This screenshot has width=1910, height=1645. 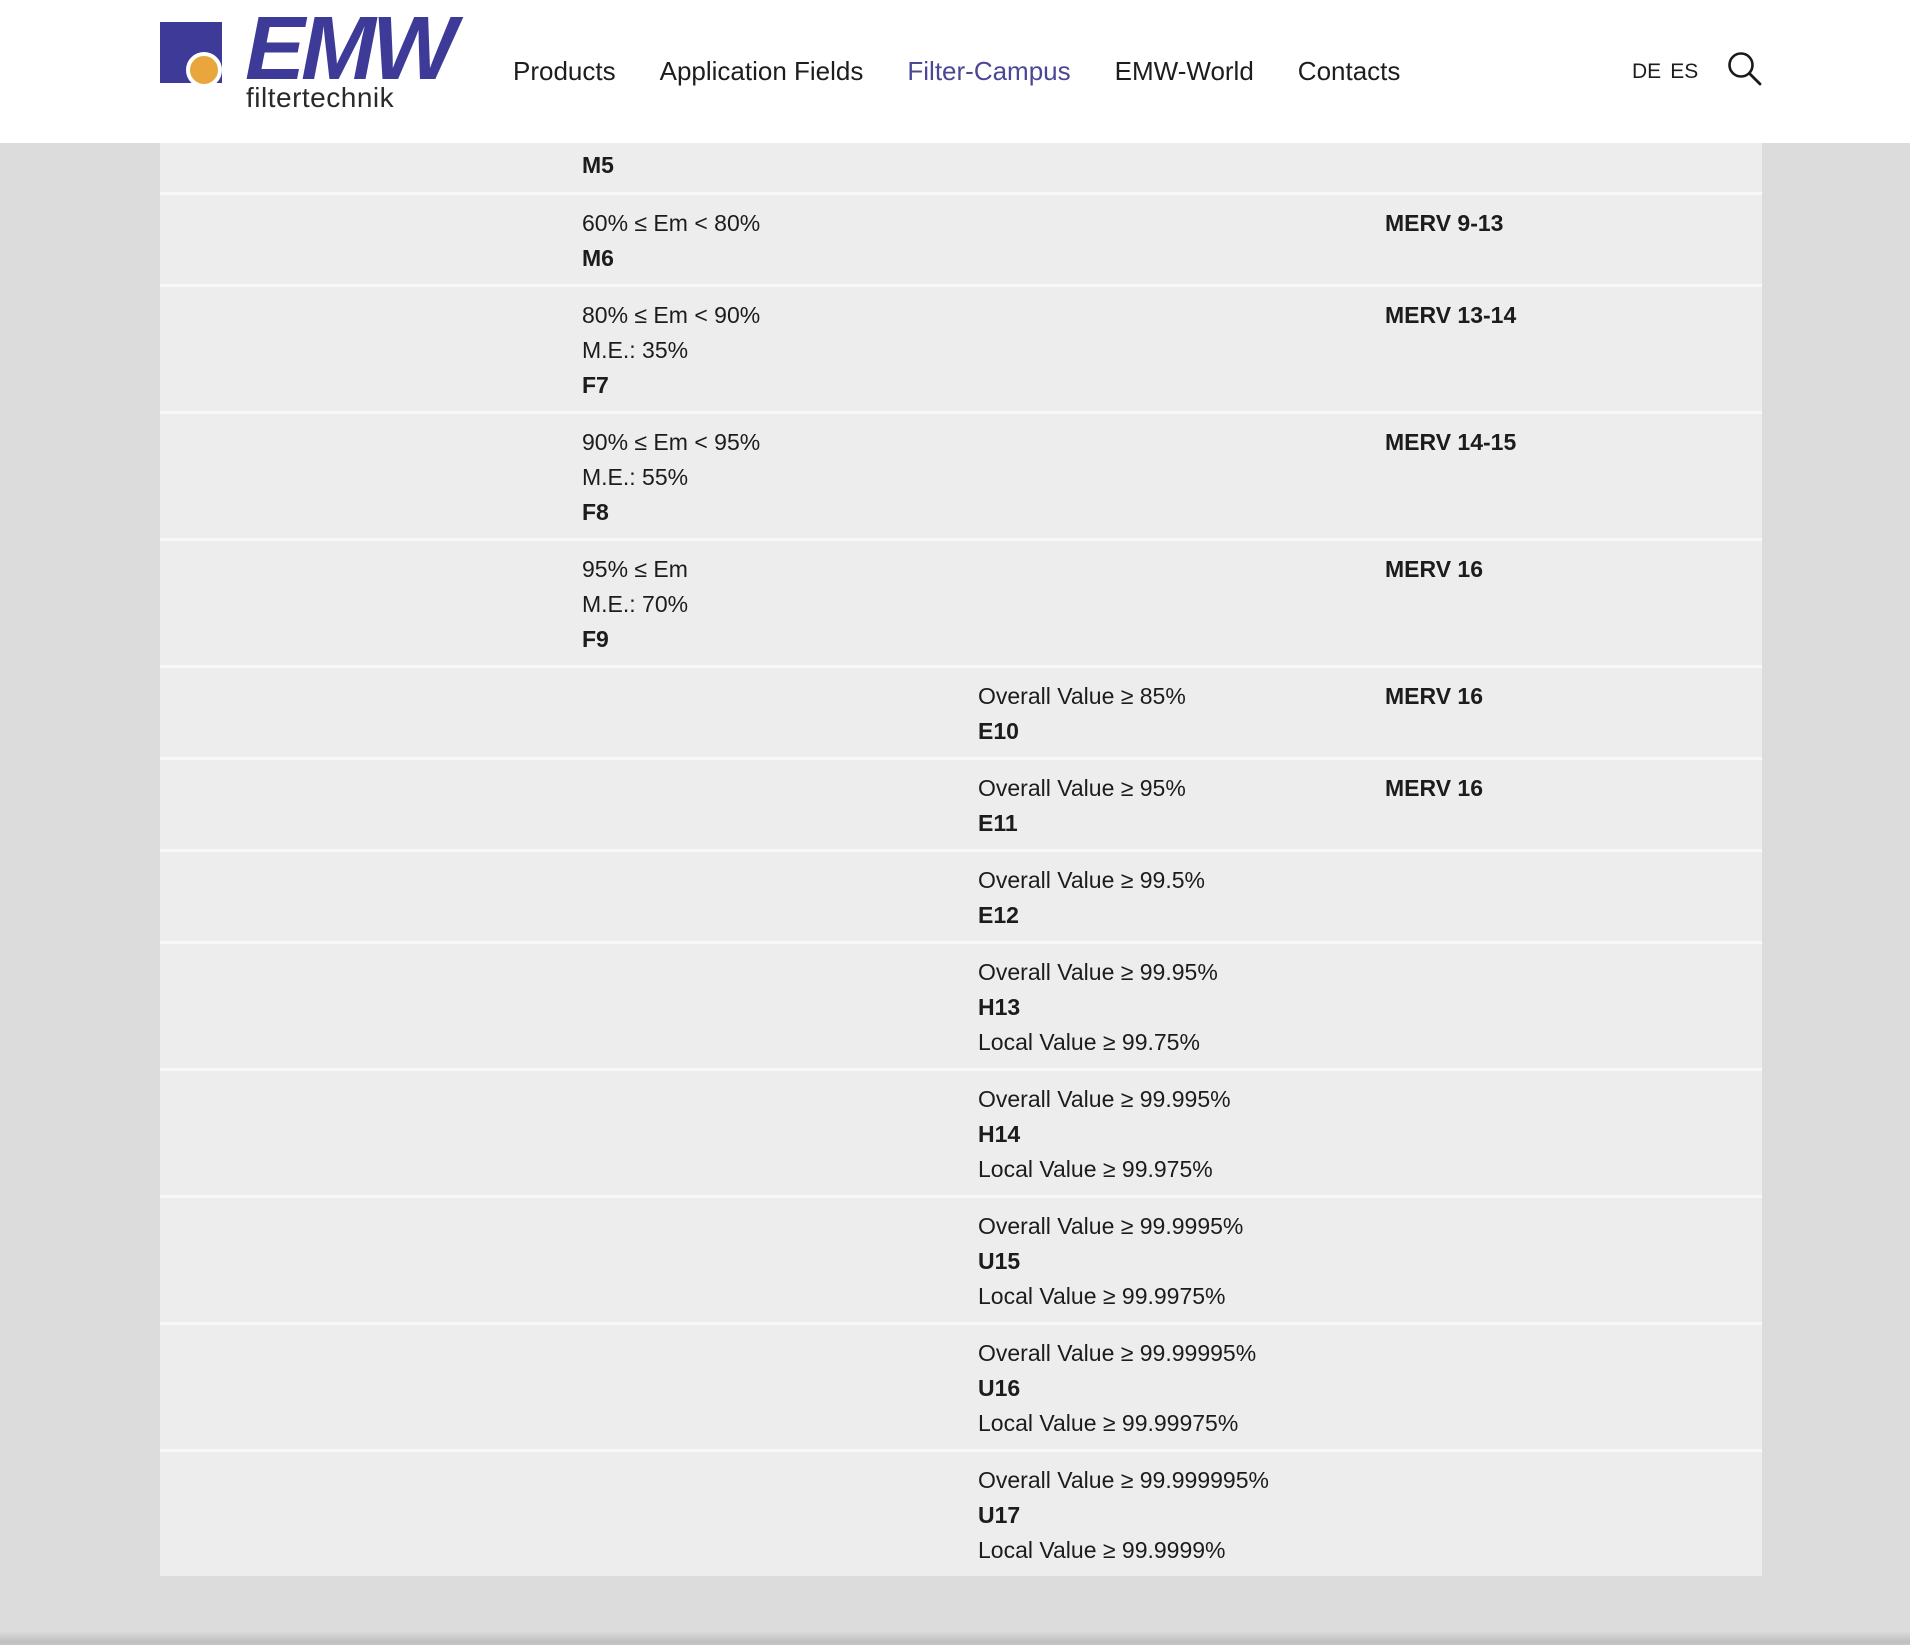 What do you see at coordinates (998, 915) in the screenshot?
I see `filter-class-label: E12` at bounding box center [998, 915].